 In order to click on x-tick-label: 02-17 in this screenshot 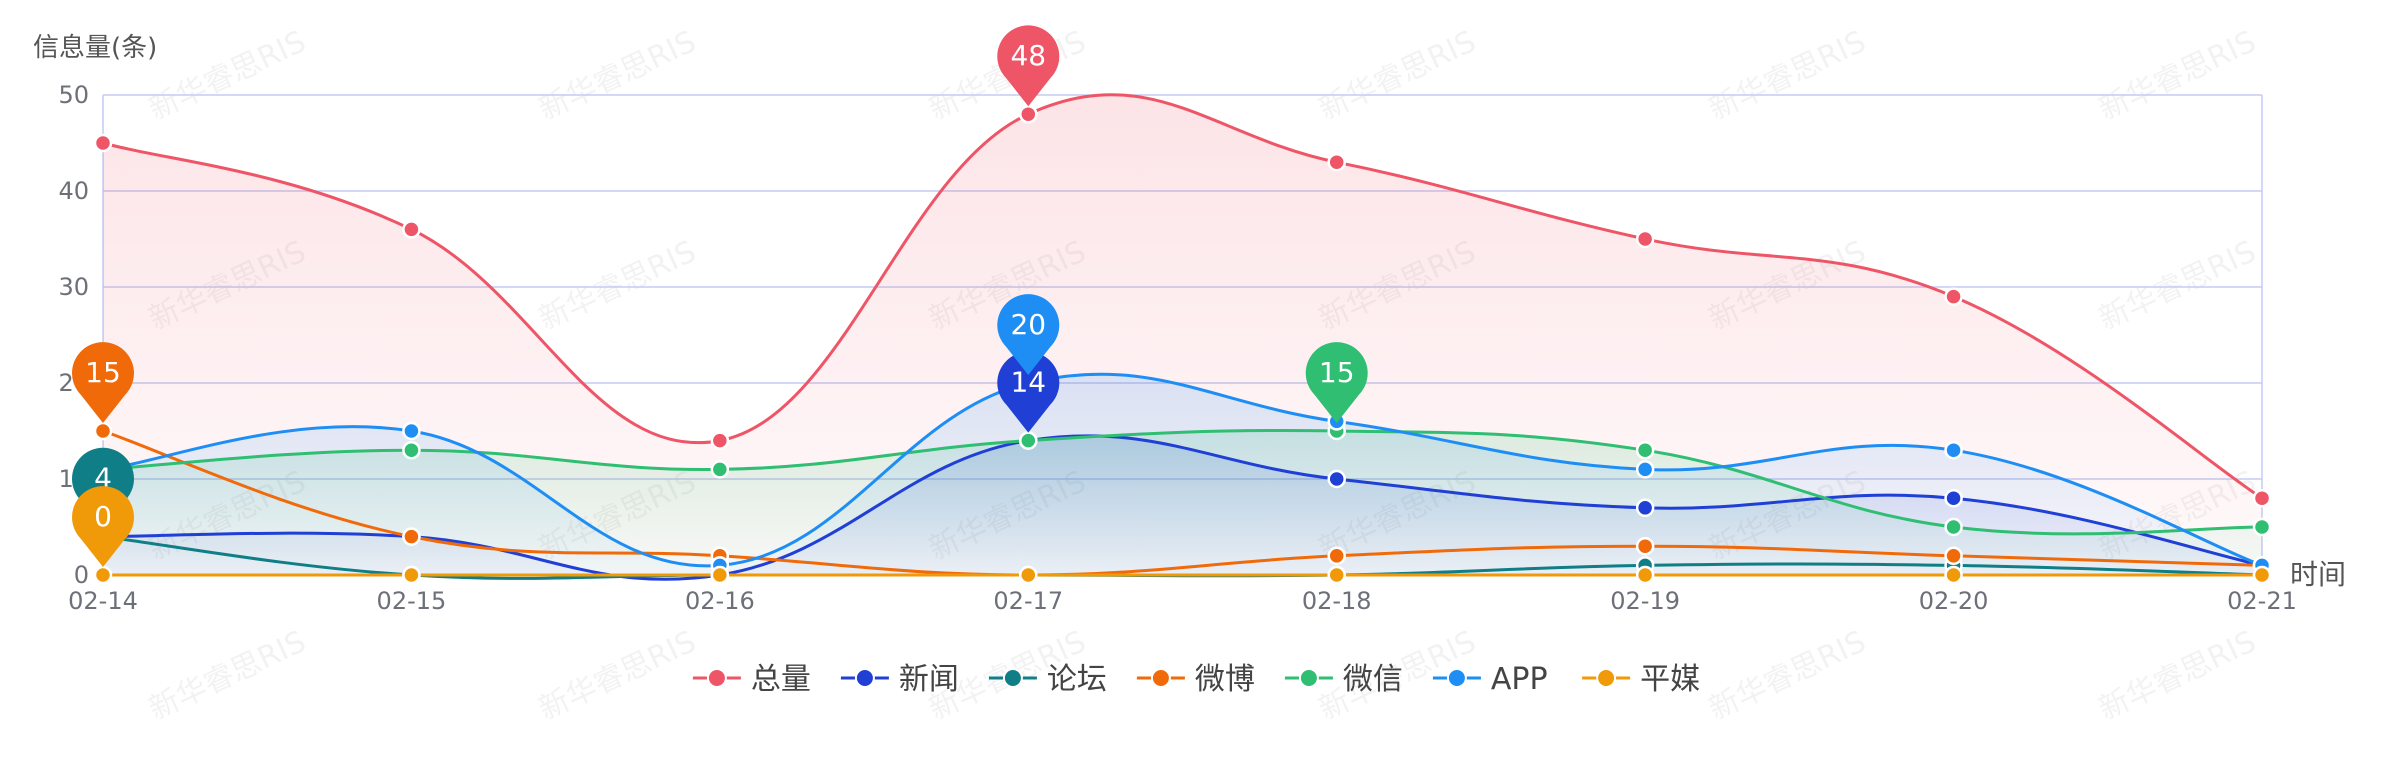, I will do `click(1028, 601)`.